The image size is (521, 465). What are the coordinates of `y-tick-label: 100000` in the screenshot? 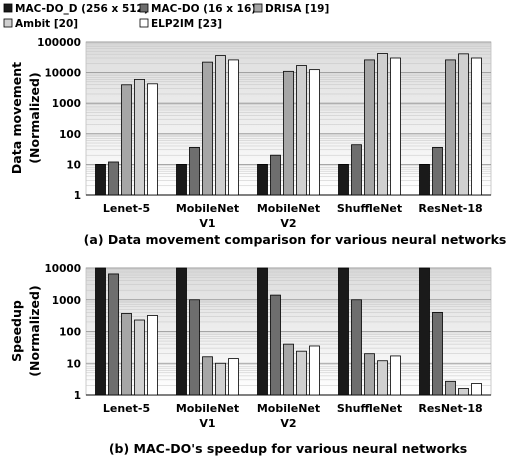 It's located at (59, 43).